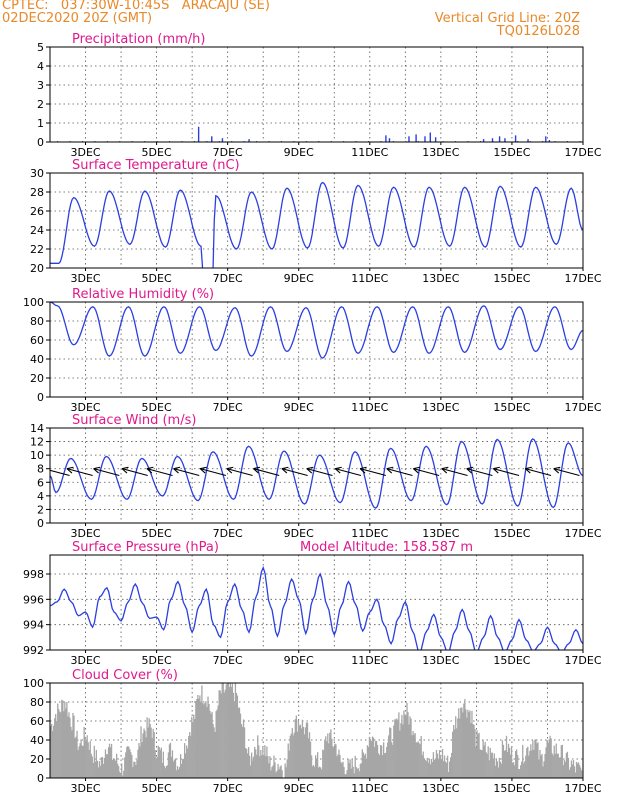 This screenshot has width=618, height=800. What do you see at coordinates (316, 607) in the screenshot?
I see `series-line-pressure` at bounding box center [316, 607].